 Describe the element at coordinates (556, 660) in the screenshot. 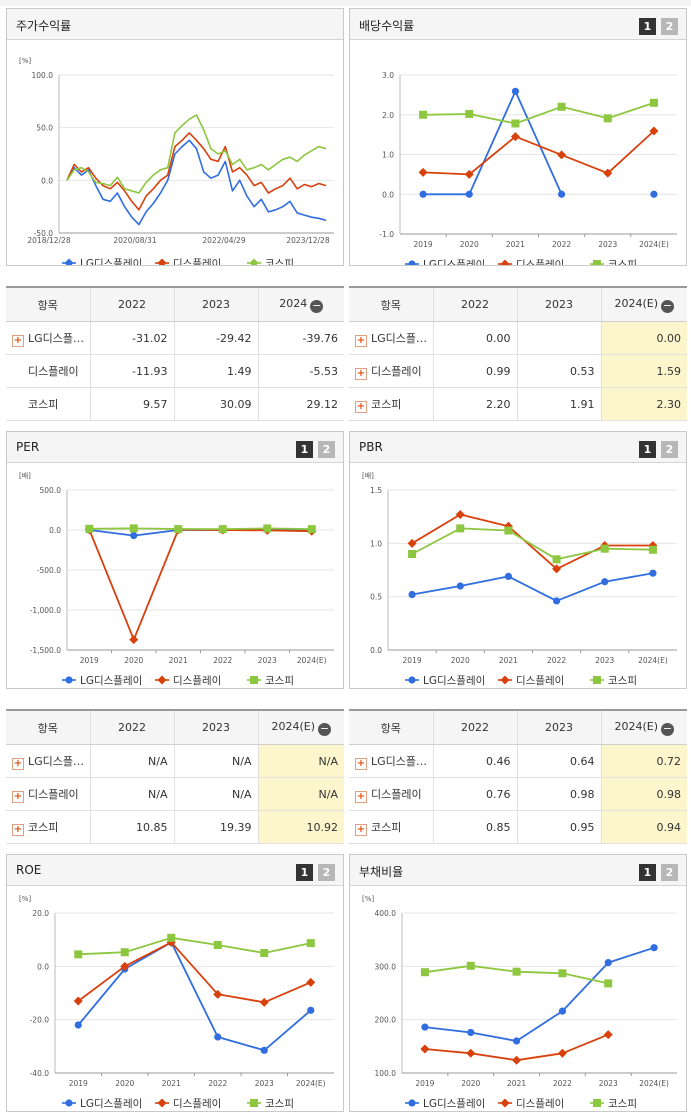

I see `x-tick-label: 2022` at that location.